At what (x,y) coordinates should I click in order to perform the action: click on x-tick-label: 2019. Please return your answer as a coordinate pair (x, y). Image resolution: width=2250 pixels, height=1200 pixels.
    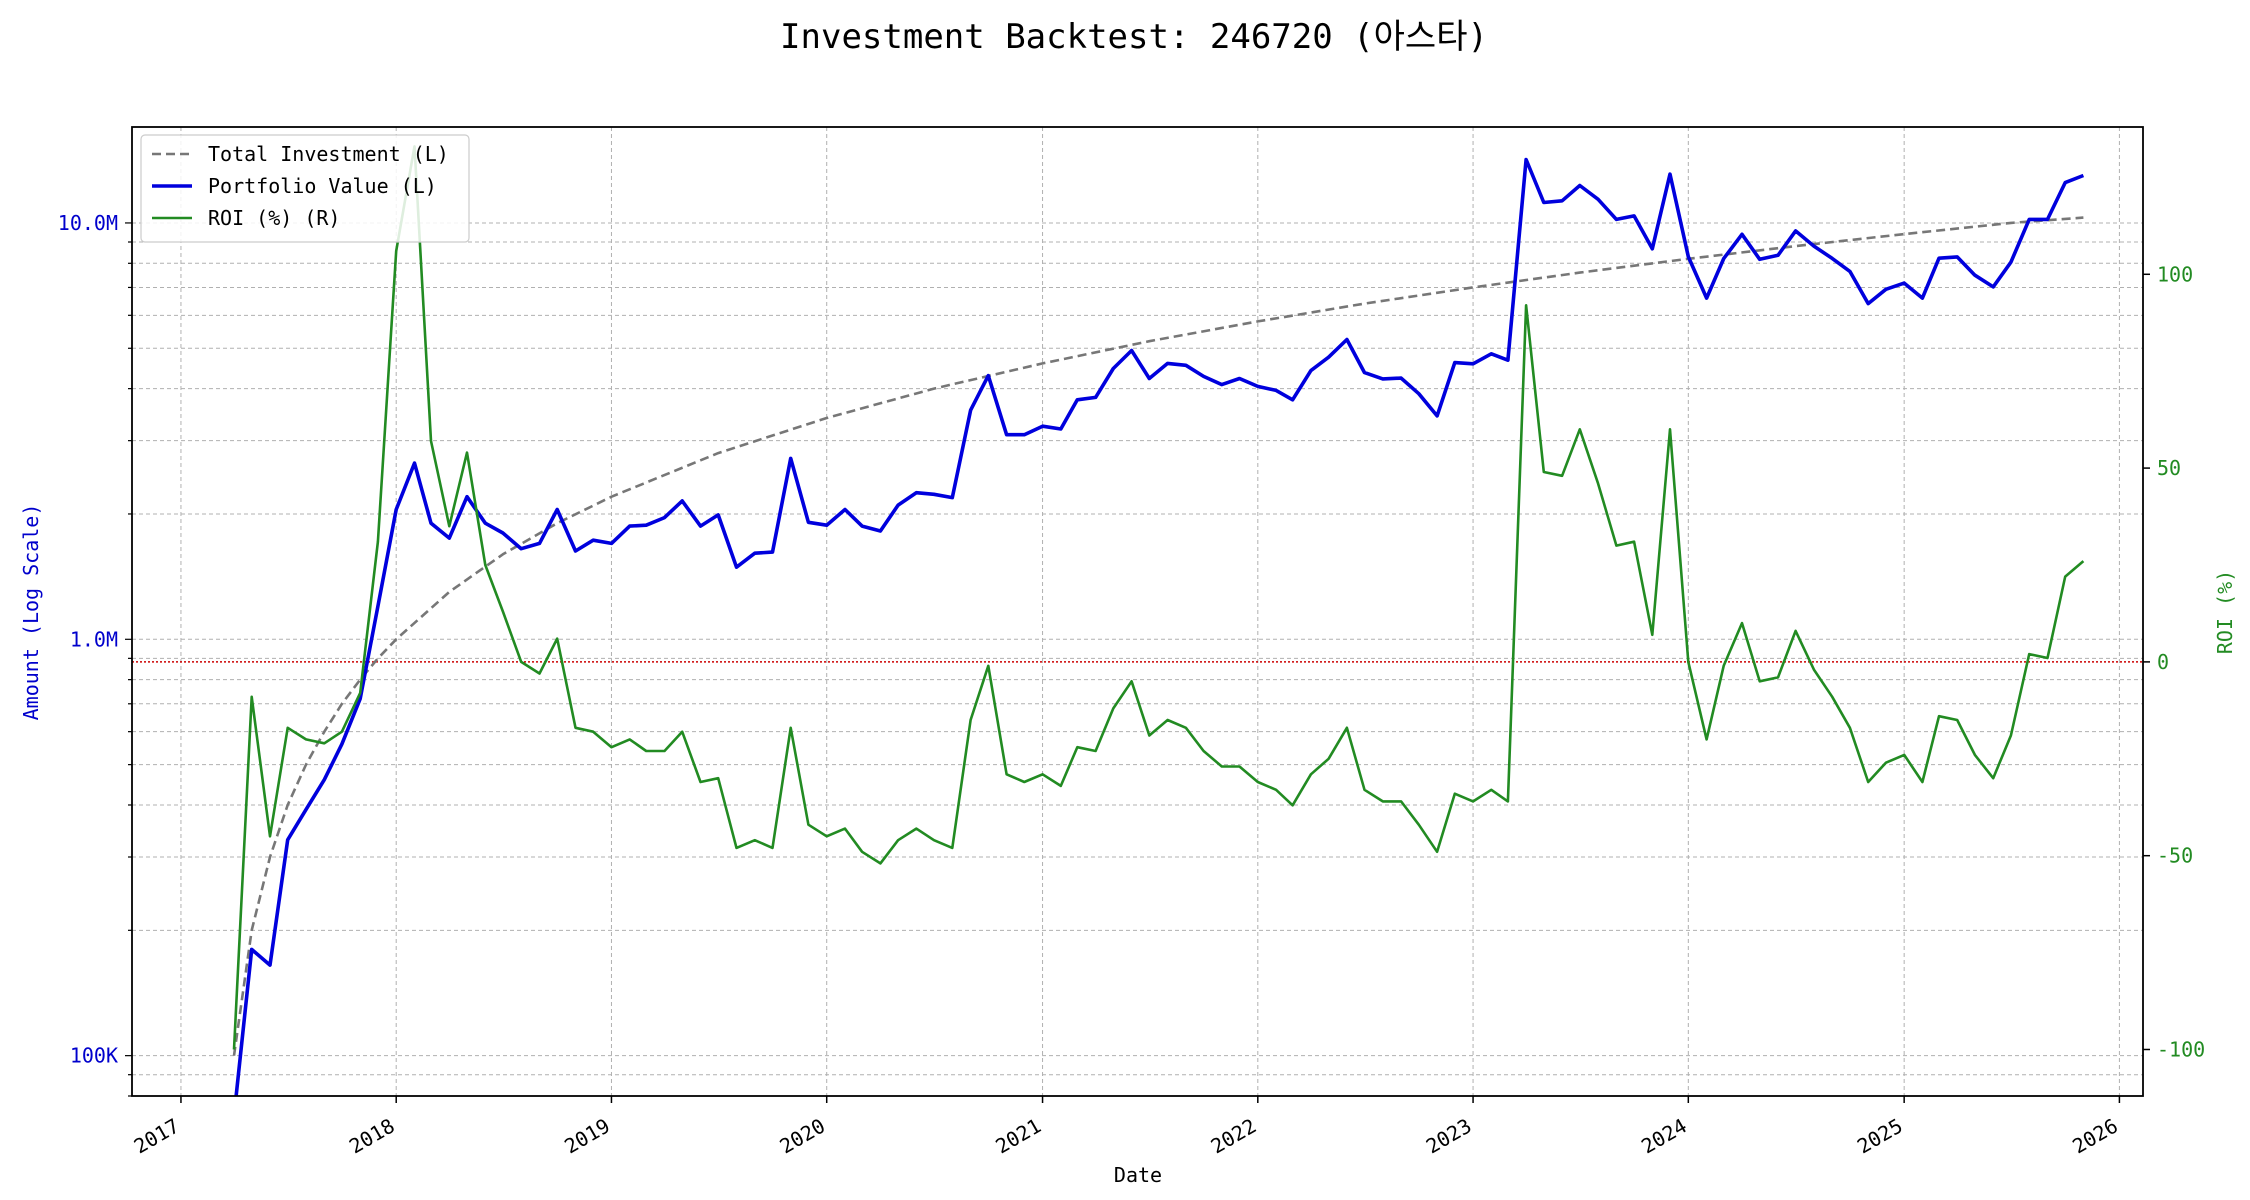
    Looking at the image, I should click on (587, 1136).